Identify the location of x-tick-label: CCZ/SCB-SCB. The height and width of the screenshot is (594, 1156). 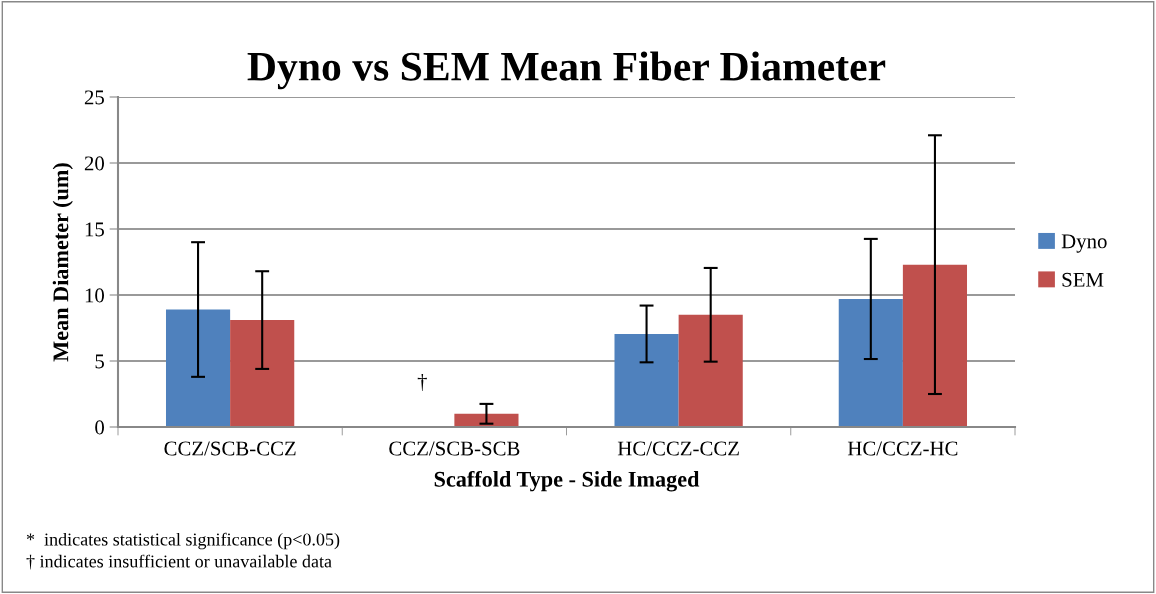
(454, 448).